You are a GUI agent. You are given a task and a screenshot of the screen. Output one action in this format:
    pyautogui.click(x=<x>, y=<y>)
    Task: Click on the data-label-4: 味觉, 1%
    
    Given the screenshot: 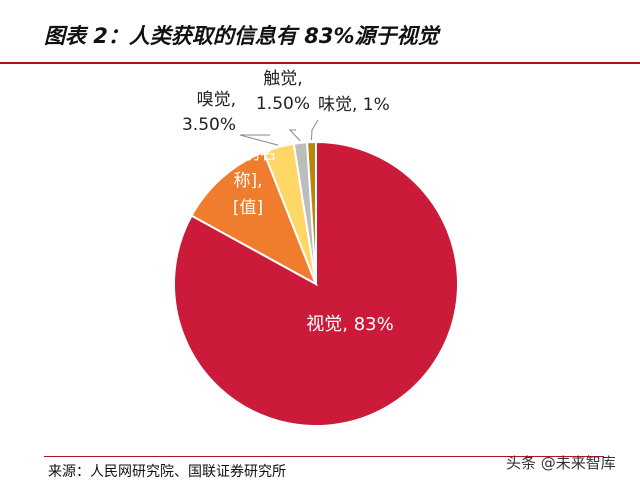 What is the action you would take?
    pyautogui.click(x=354, y=105)
    